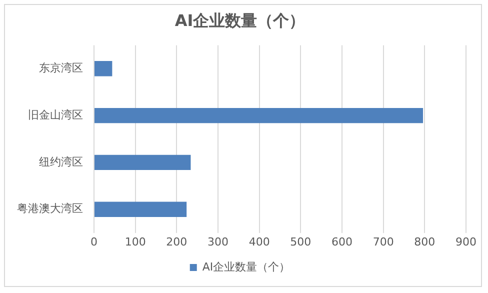  I want to click on x-tick-label: 300, so click(218, 241).